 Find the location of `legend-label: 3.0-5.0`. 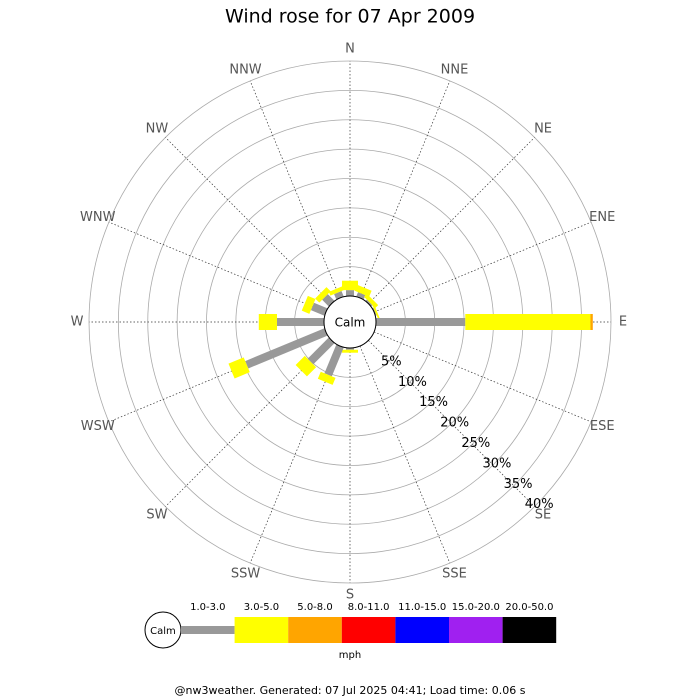

legend-label: 3.0-5.0 is located at coordinates (261, 607).